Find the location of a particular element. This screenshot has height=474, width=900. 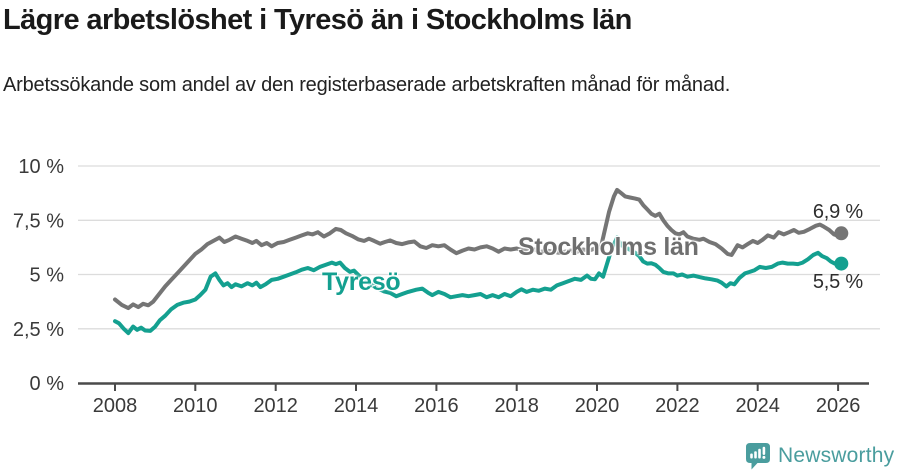

bar-chart-speech-bubble-icon is located at coordinates (758, 455).